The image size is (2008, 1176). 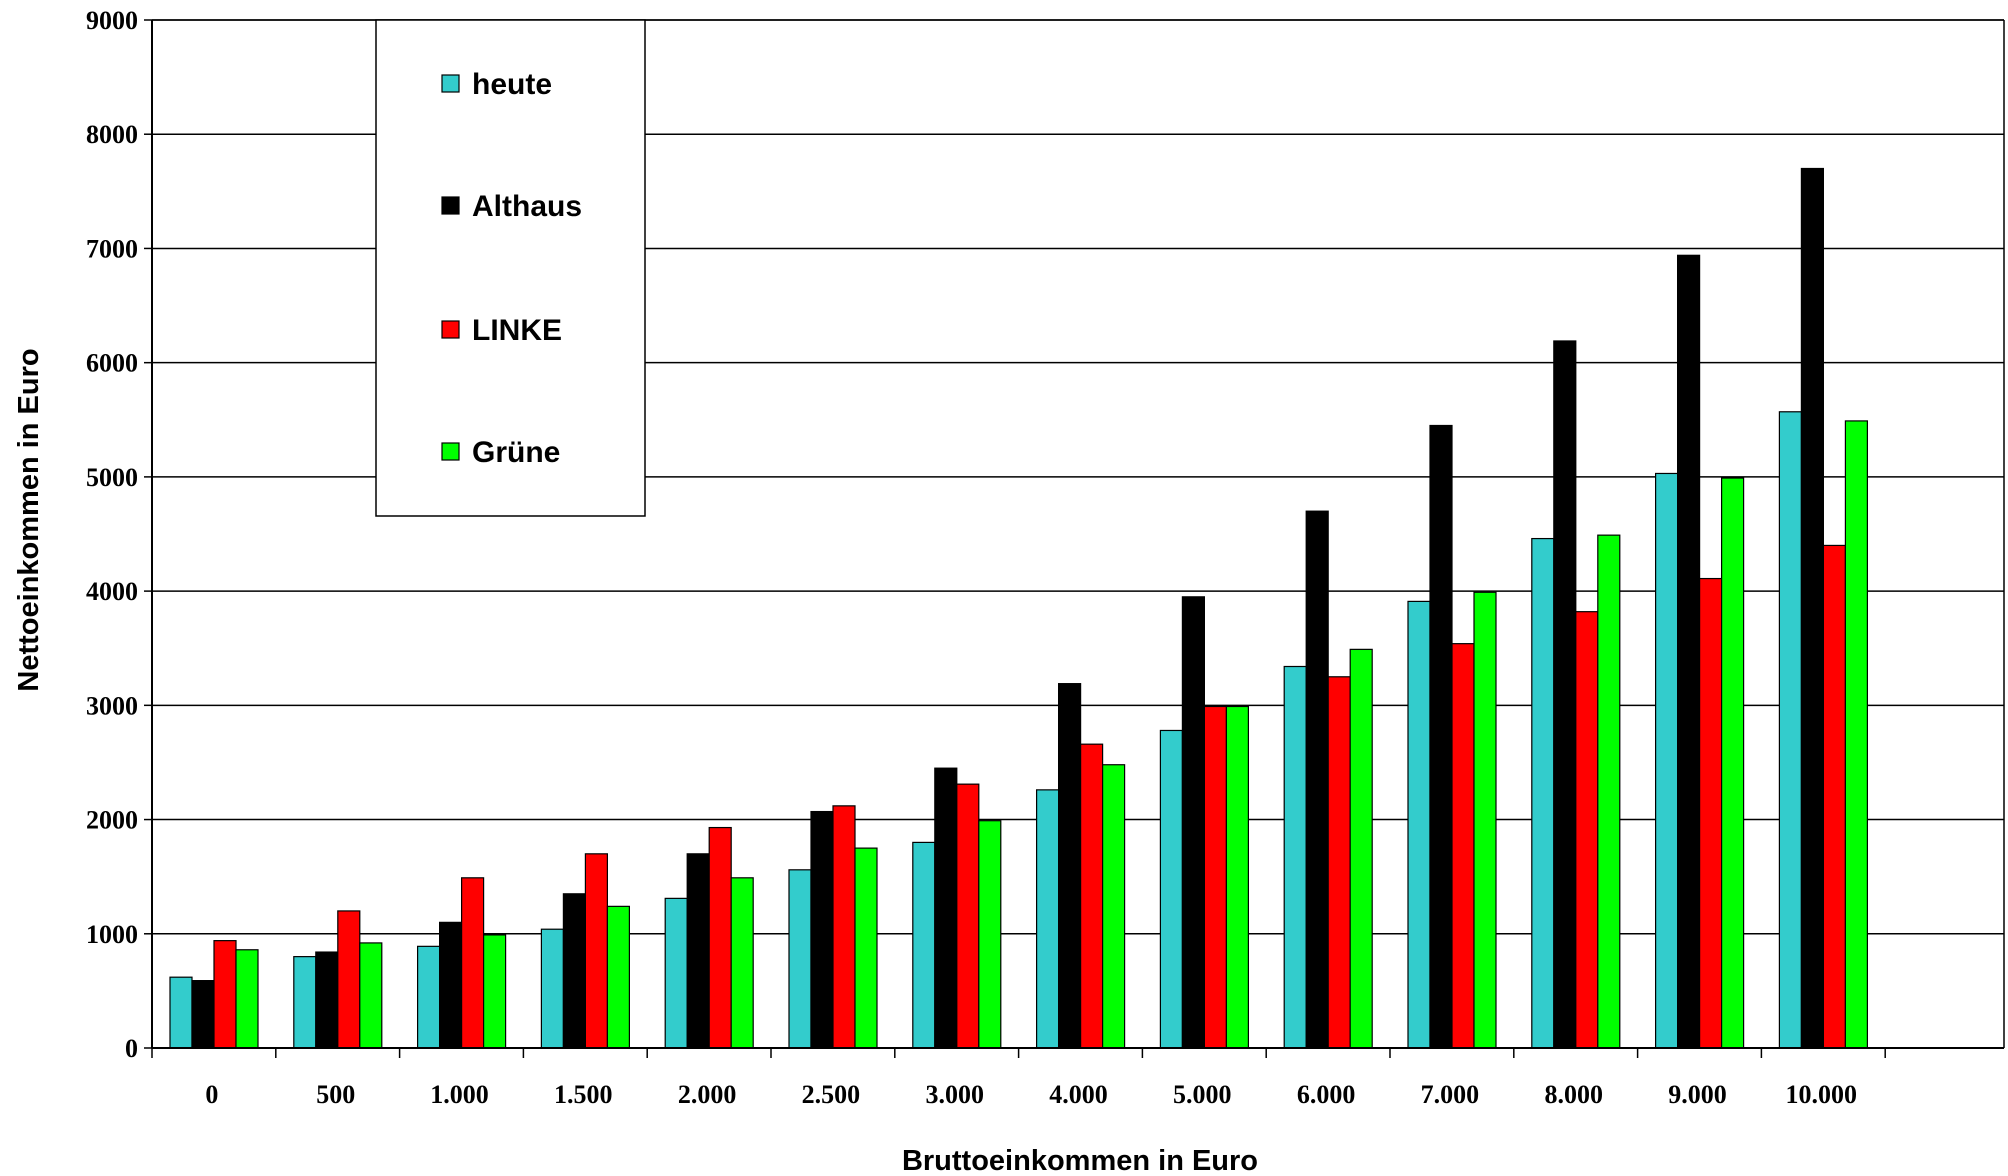 I want to click on x-tick-label: 2.000, so click(x=707, y=1094).